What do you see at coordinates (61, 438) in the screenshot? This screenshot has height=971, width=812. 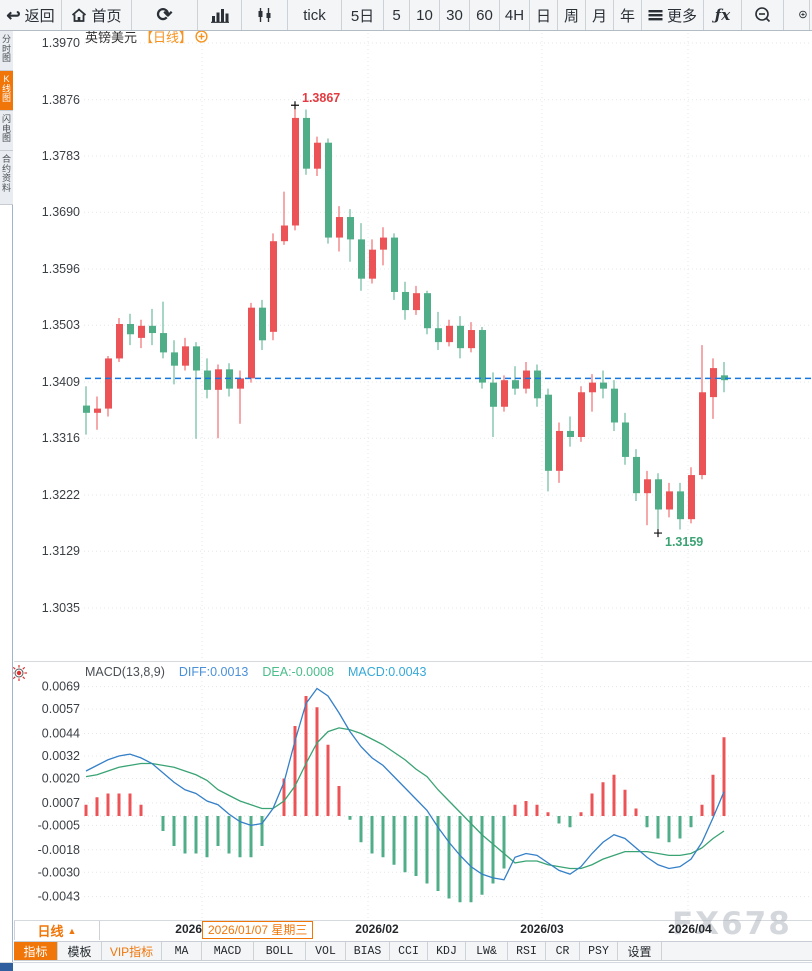 I see `price-axis-tick: 1.3316` at bounding box center [61, 438].